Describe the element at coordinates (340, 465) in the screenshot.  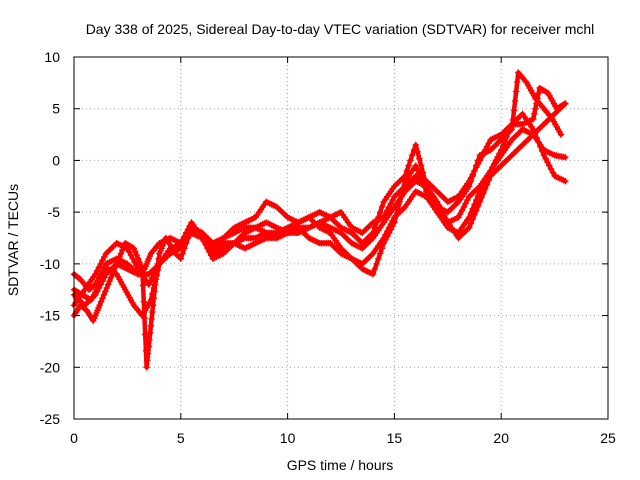
I see `x-axis-label: GPS time / hours` at that location.